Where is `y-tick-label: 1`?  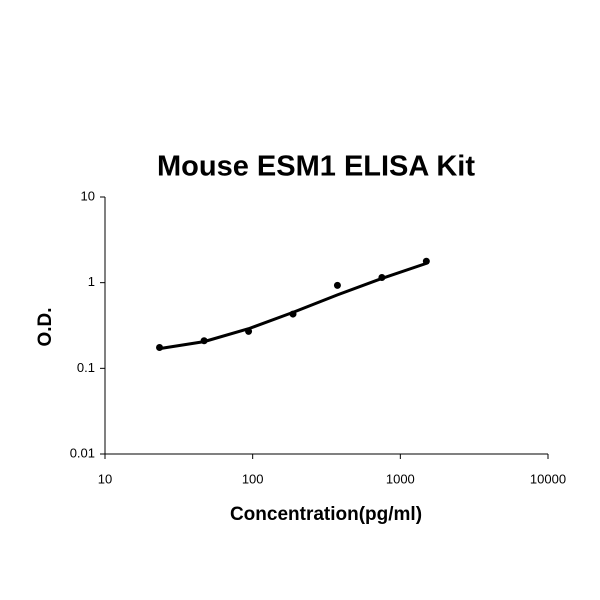
y-tick-label: 1 is located at coordinates (91, 281).